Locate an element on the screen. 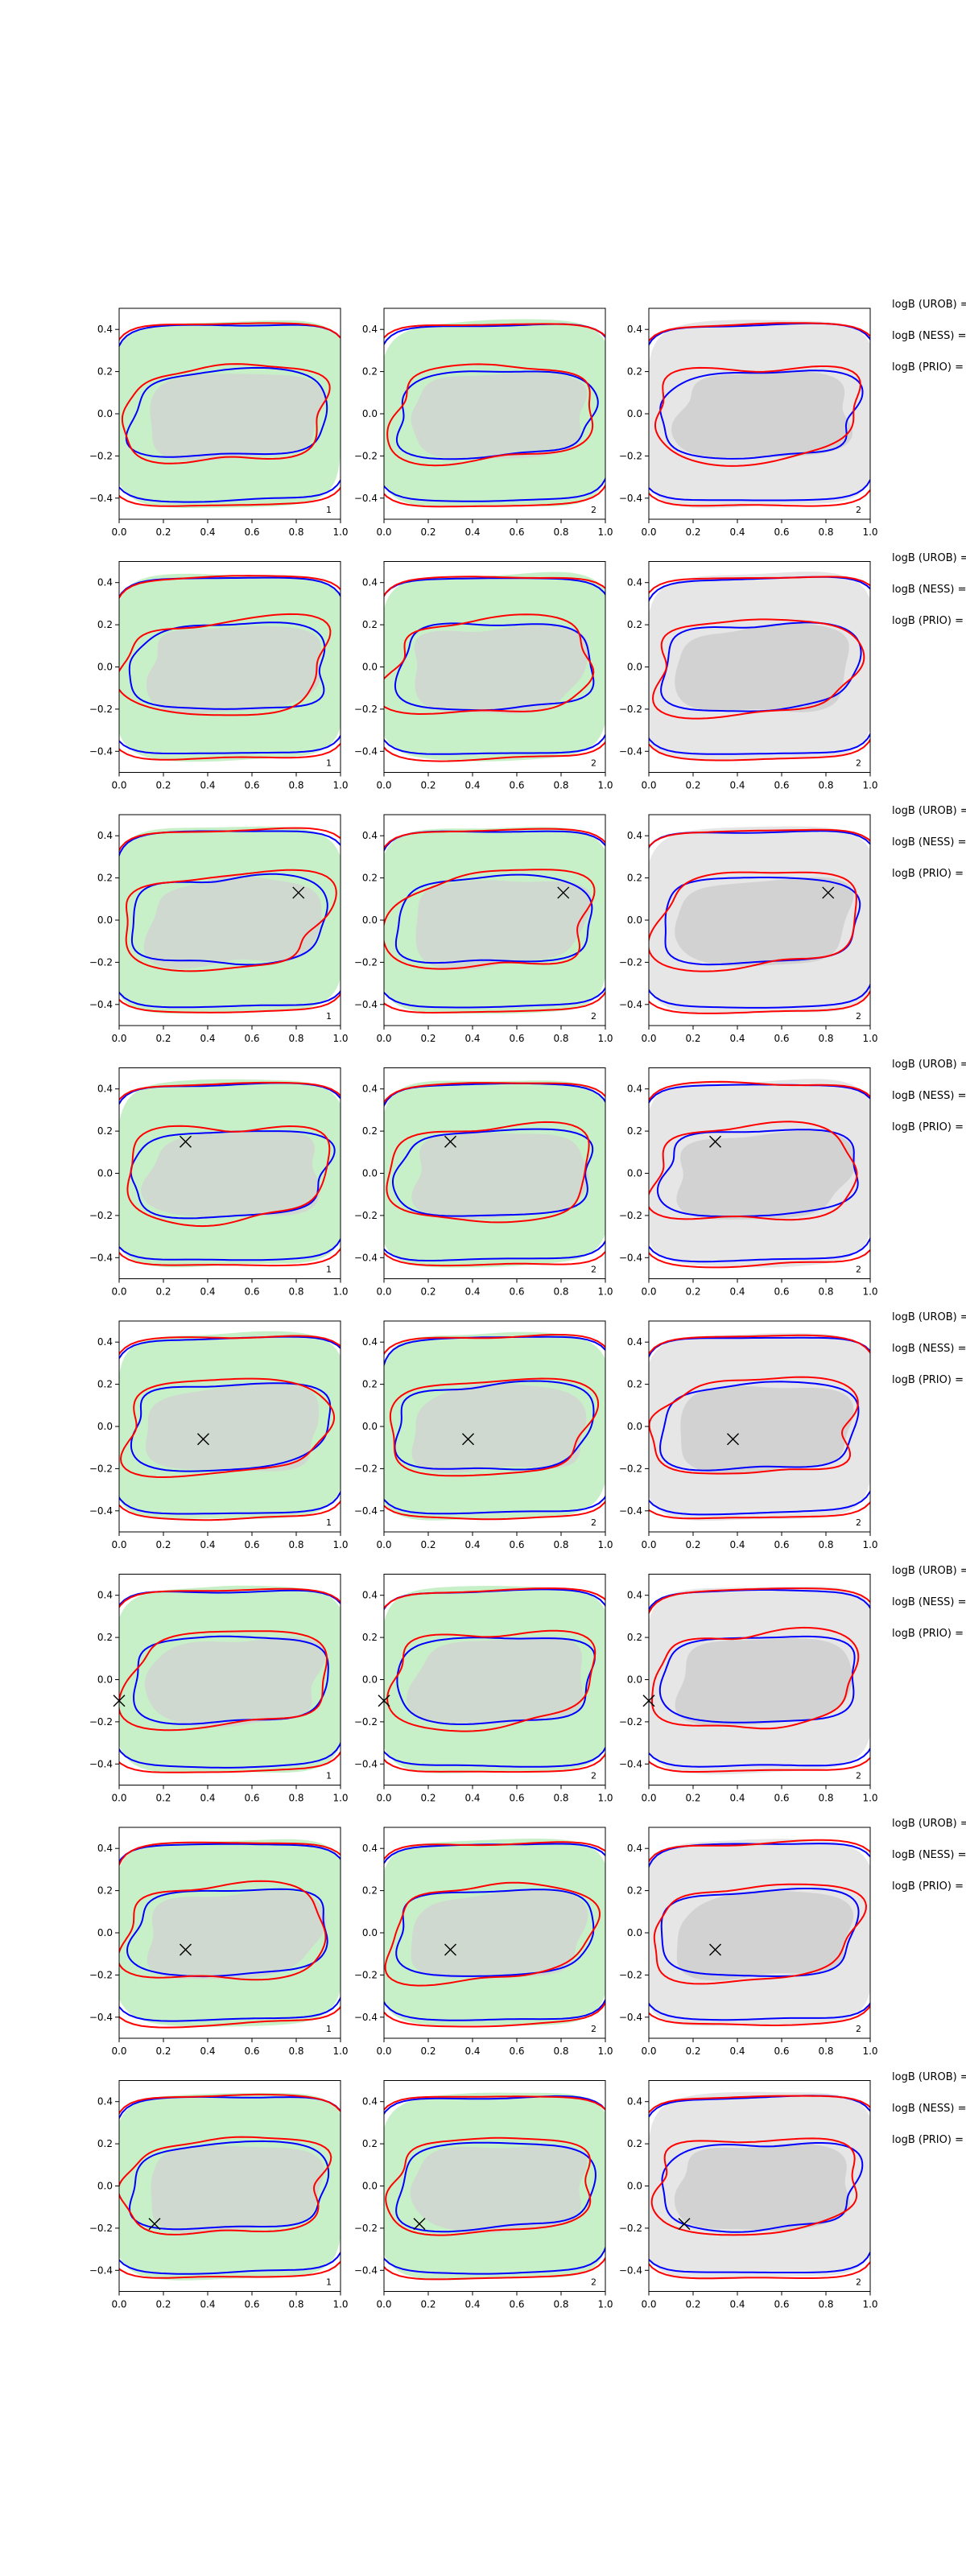  side-label: logB (UROB) = is located at coordinates (929, 1317).